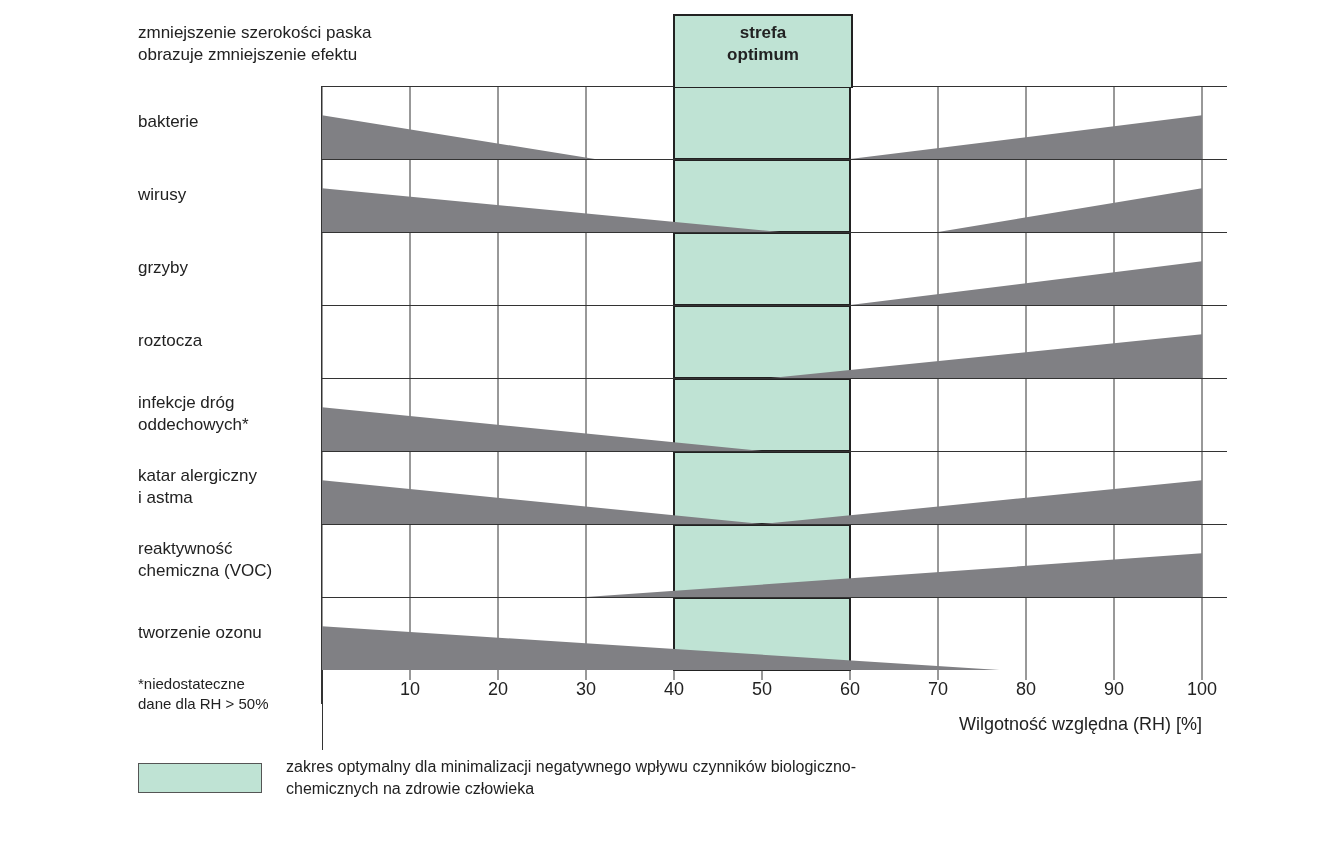 The image size is (1326, 859). Describe the element at coordinates (200, 633) in the screenshot. I see `y-axis-title: tworzenie ozonu` at that location.